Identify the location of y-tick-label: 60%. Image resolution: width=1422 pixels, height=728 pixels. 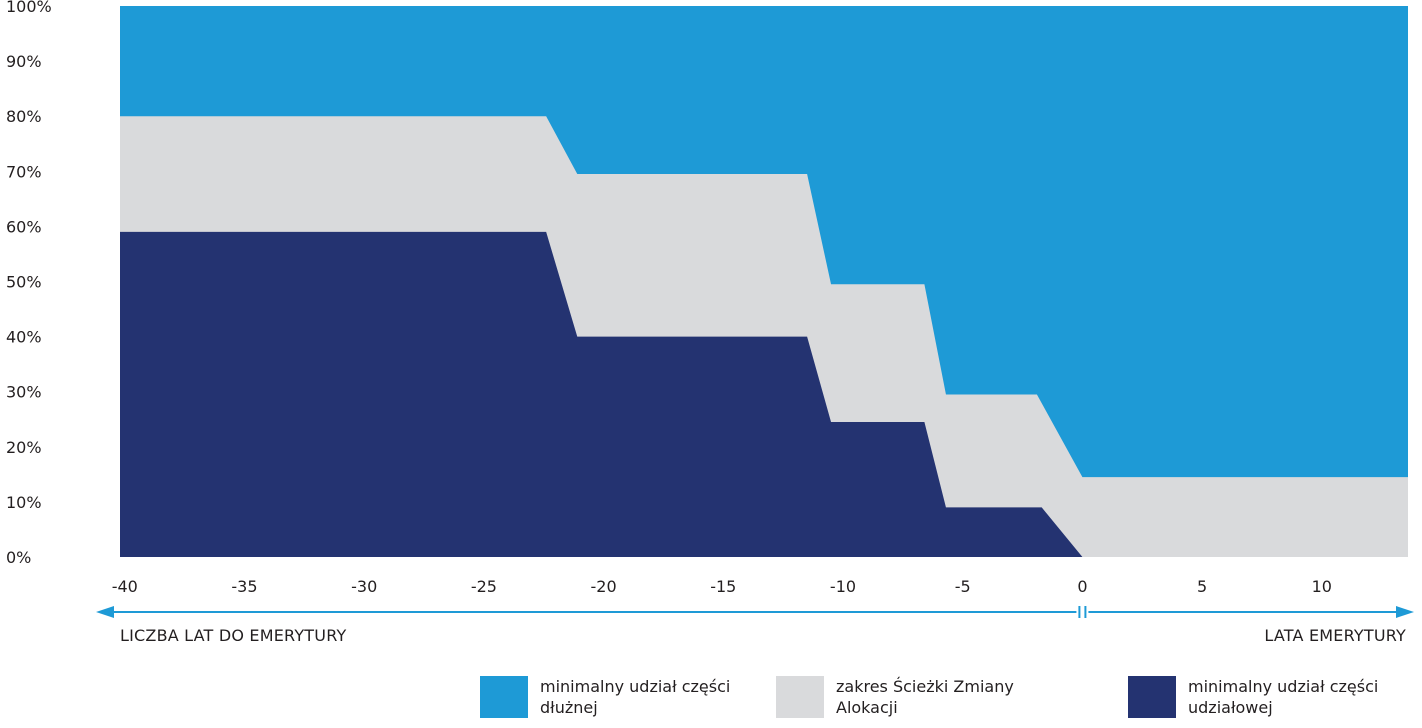
(24, 226).